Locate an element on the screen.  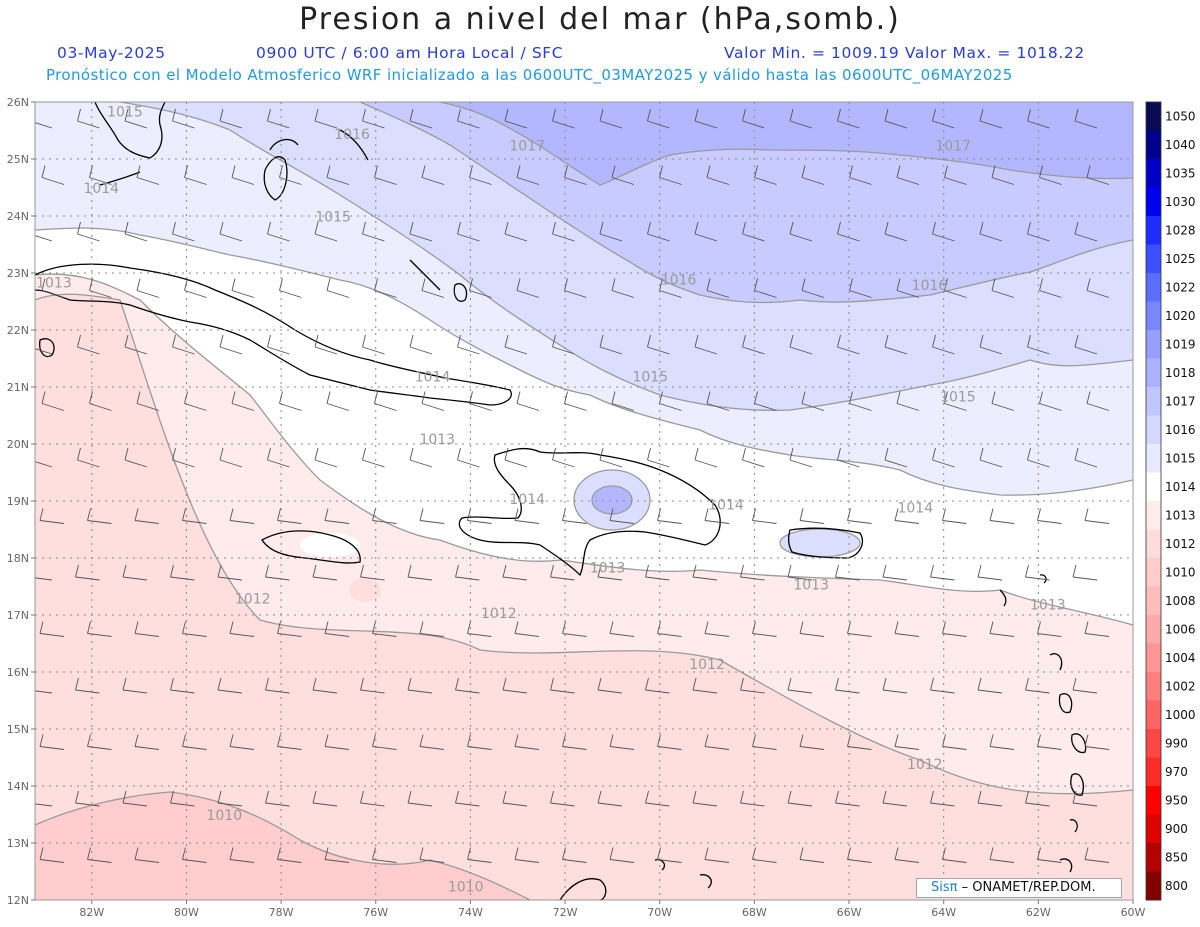
contour-label: 1016 is located at coordinates (679, 280).